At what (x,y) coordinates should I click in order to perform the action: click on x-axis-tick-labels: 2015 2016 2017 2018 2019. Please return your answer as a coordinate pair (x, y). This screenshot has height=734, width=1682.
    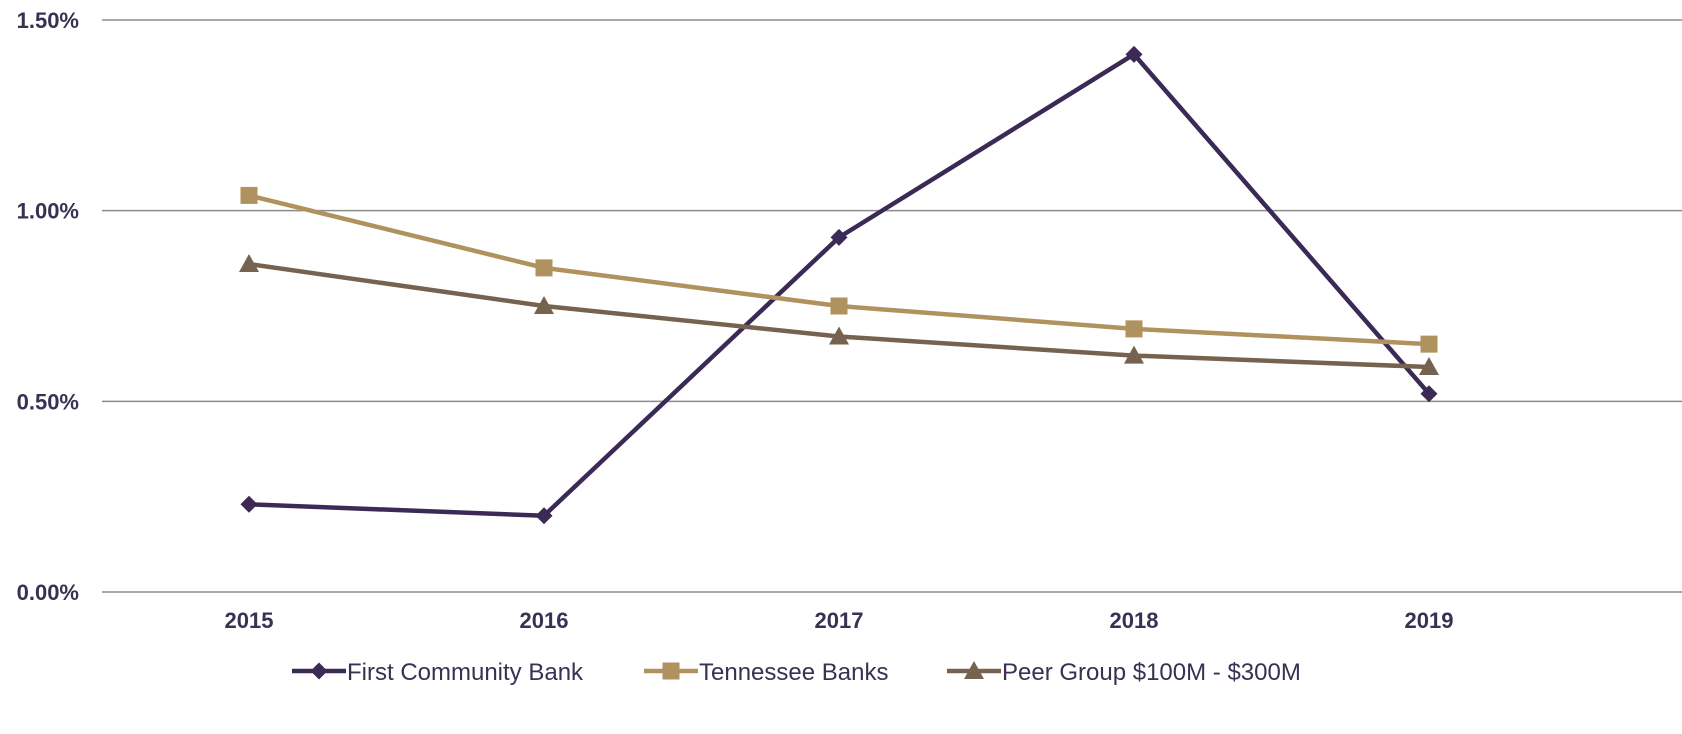
    Looking at the image, I should click on (839, 620).